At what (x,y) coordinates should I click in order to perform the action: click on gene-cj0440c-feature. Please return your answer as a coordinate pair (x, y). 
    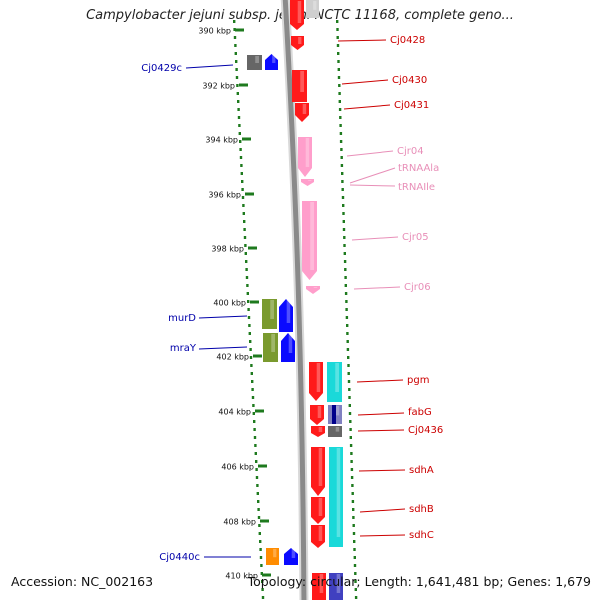
    Looking at the image, I should click on (291, 556).